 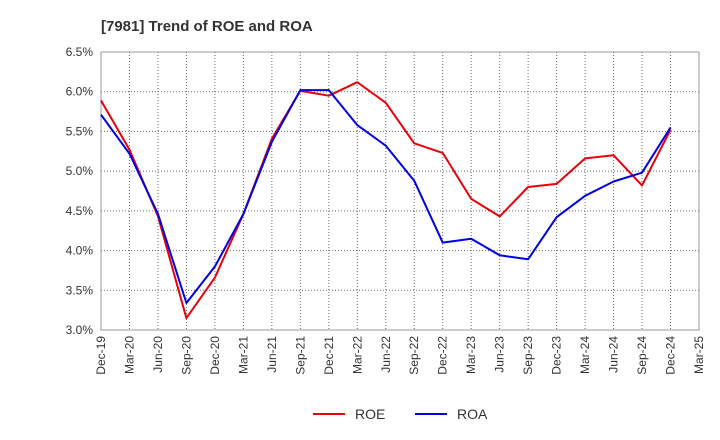 What do you see at coordinates (671, 355) in the screenshot?
I see `x-tick-label: Dec-24` at bounding box center [671, 355].